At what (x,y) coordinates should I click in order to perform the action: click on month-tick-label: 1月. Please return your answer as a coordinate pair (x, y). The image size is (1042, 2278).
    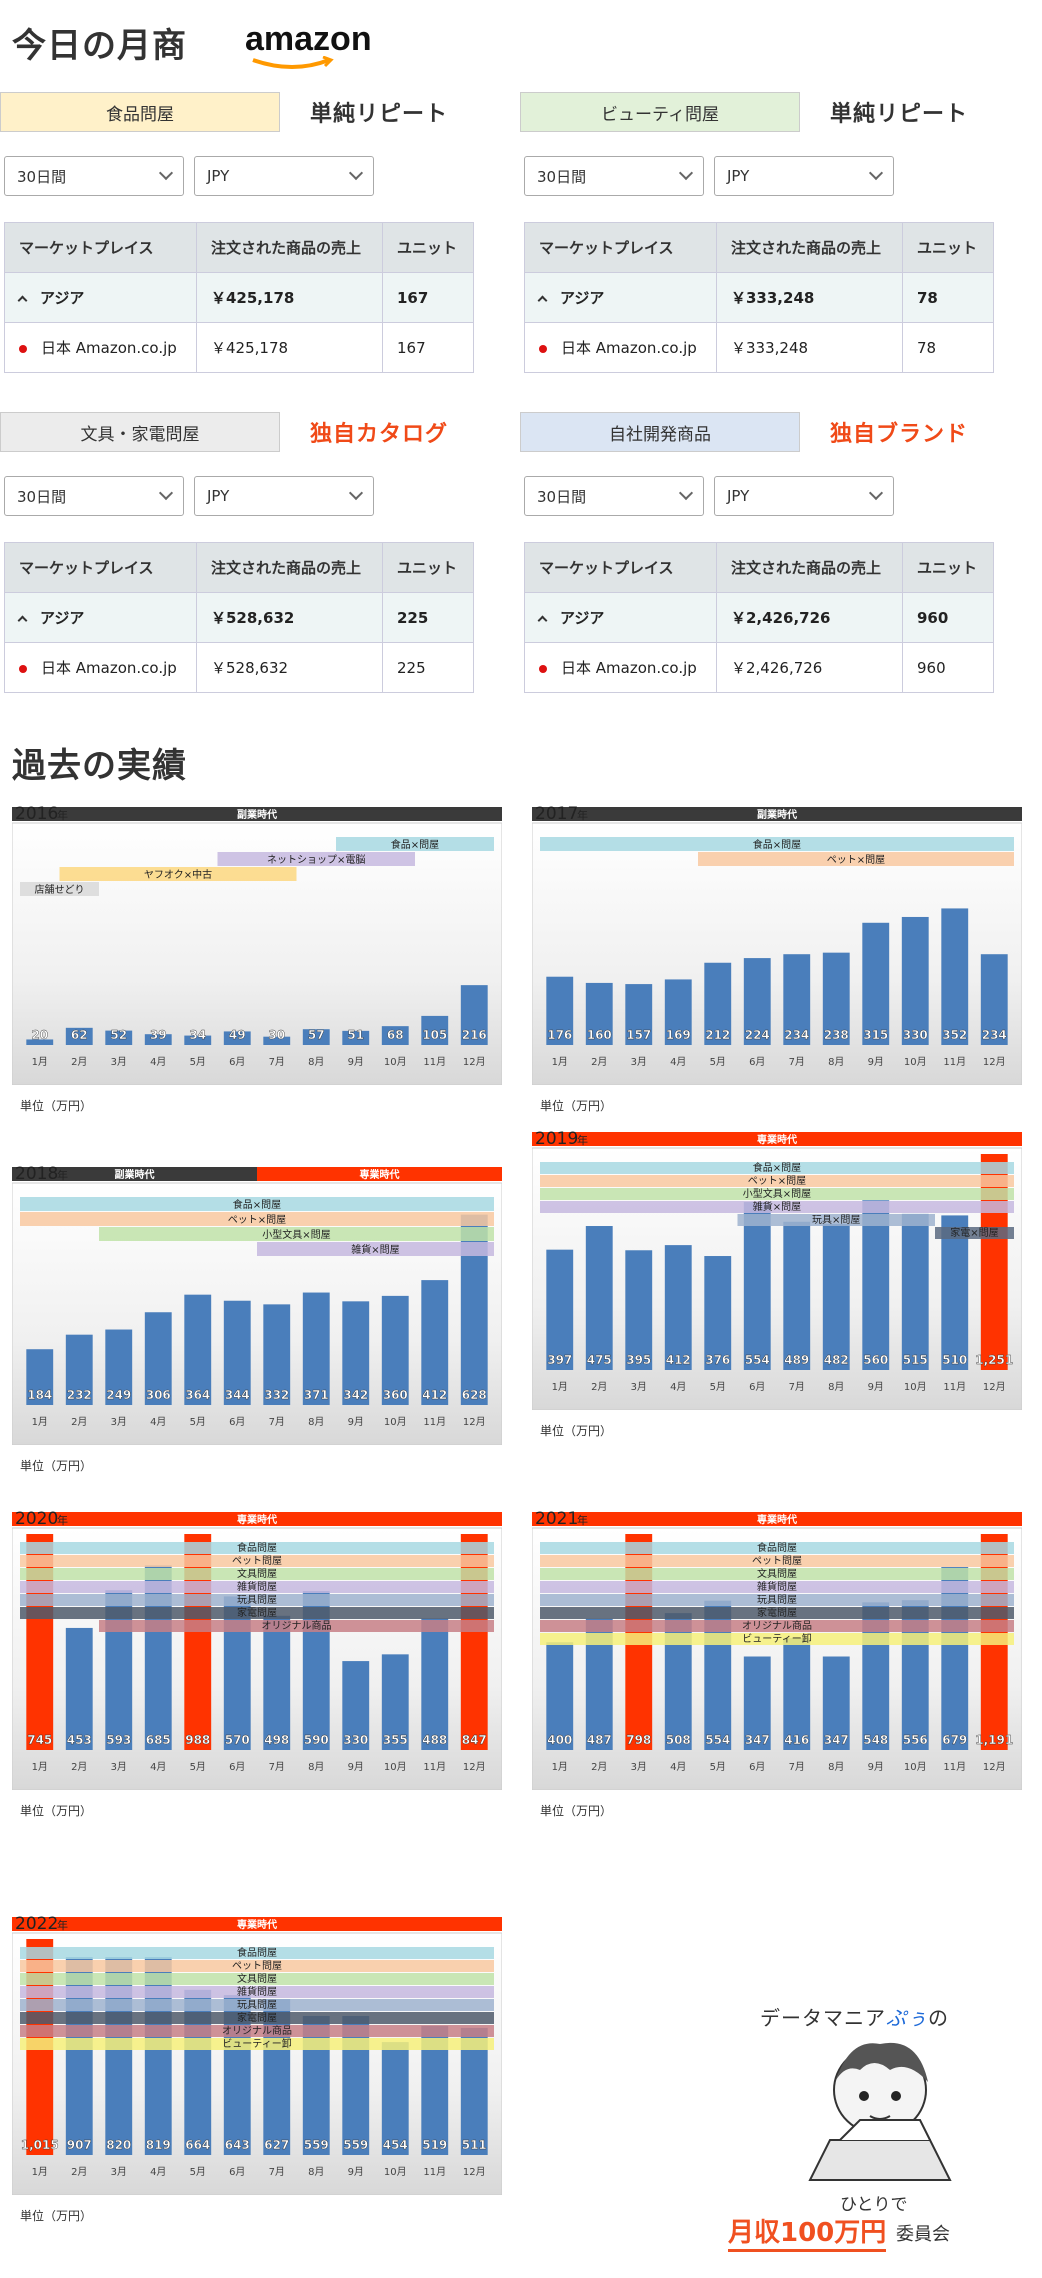
    Looking at the image, I should click on (560, 1767).